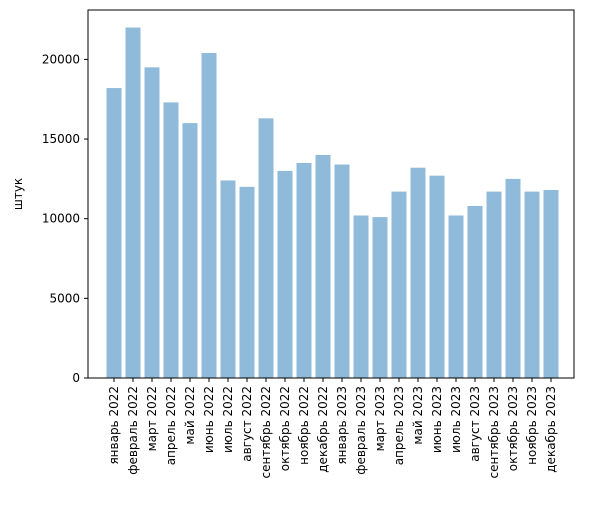 The width and height of the screenshot is (589, 506). Describe the element at coordinates (437, 419) in the screenshot. I see `x-tick-label: июнь 2023` at that location.